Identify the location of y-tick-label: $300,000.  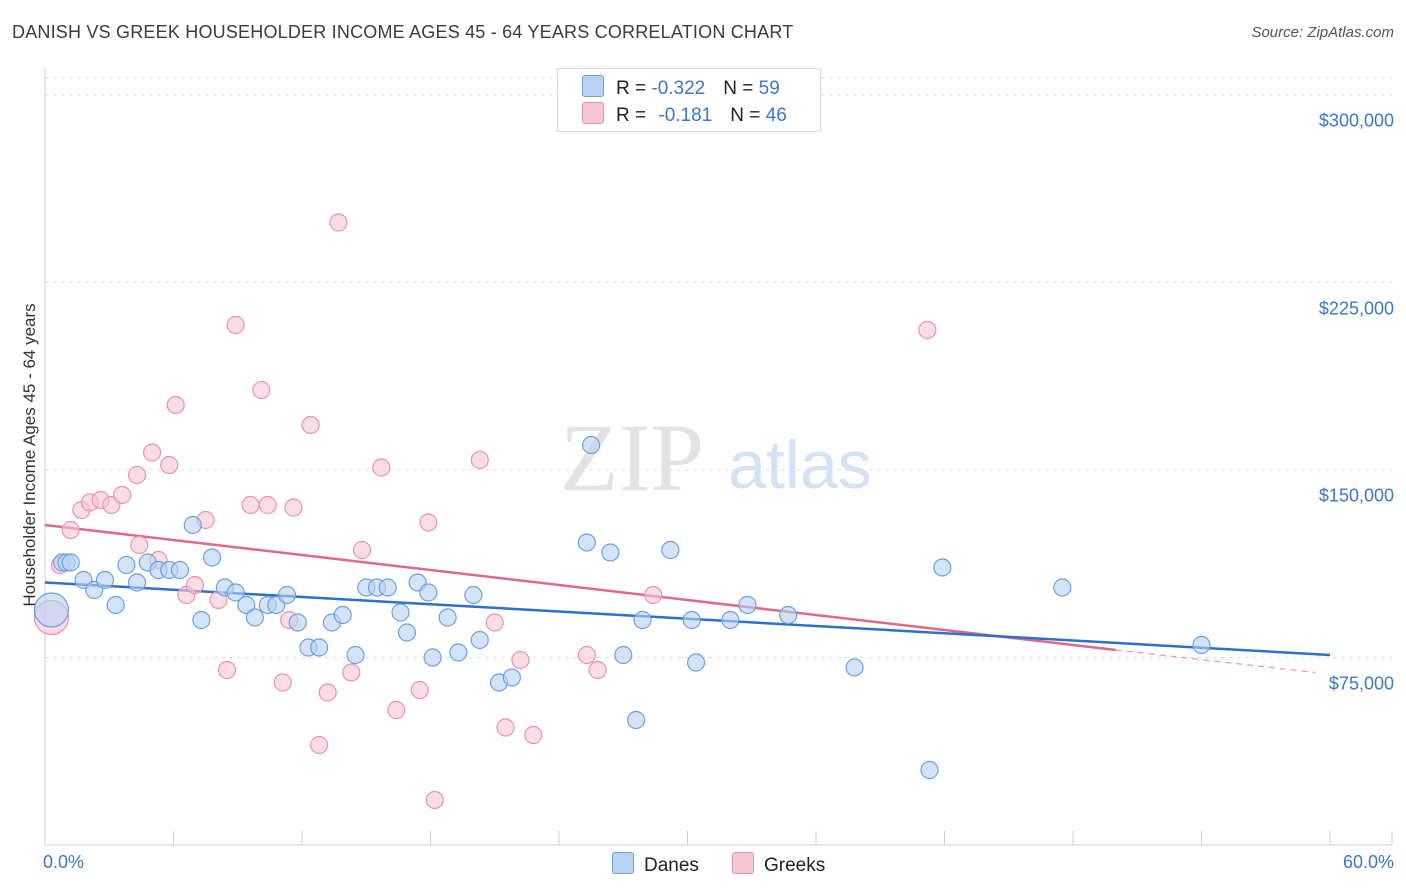
(1356, 120).